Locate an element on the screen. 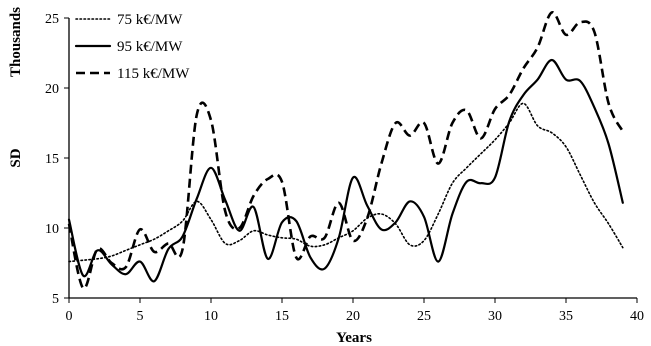 This screenshot has width=651, height=346. legend: 75 k€/MW 95 k€/MW 115 k€/MW is located at coordinates (132, 47).